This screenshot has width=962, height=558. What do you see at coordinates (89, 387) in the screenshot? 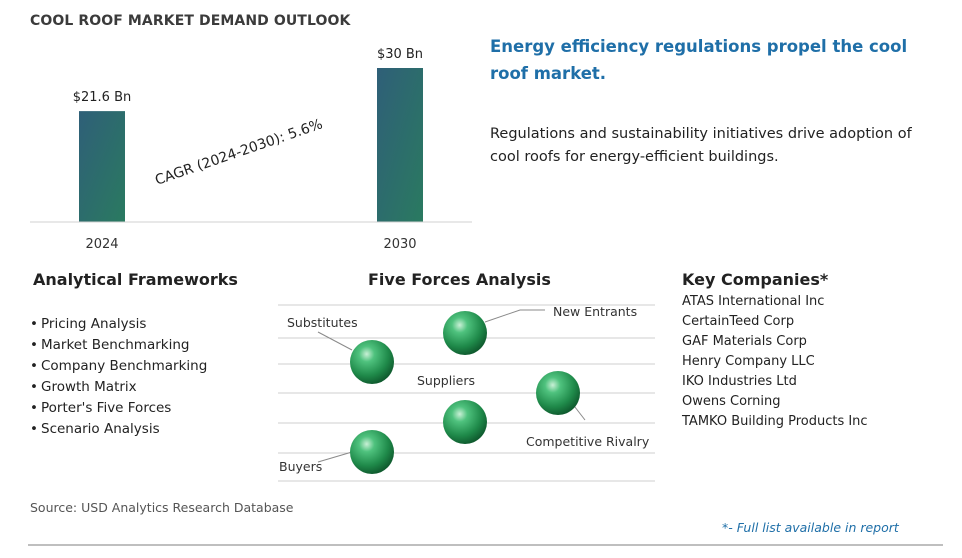
I see `framework-item-label: Growth Matrix` at bounding box center [89, 387].